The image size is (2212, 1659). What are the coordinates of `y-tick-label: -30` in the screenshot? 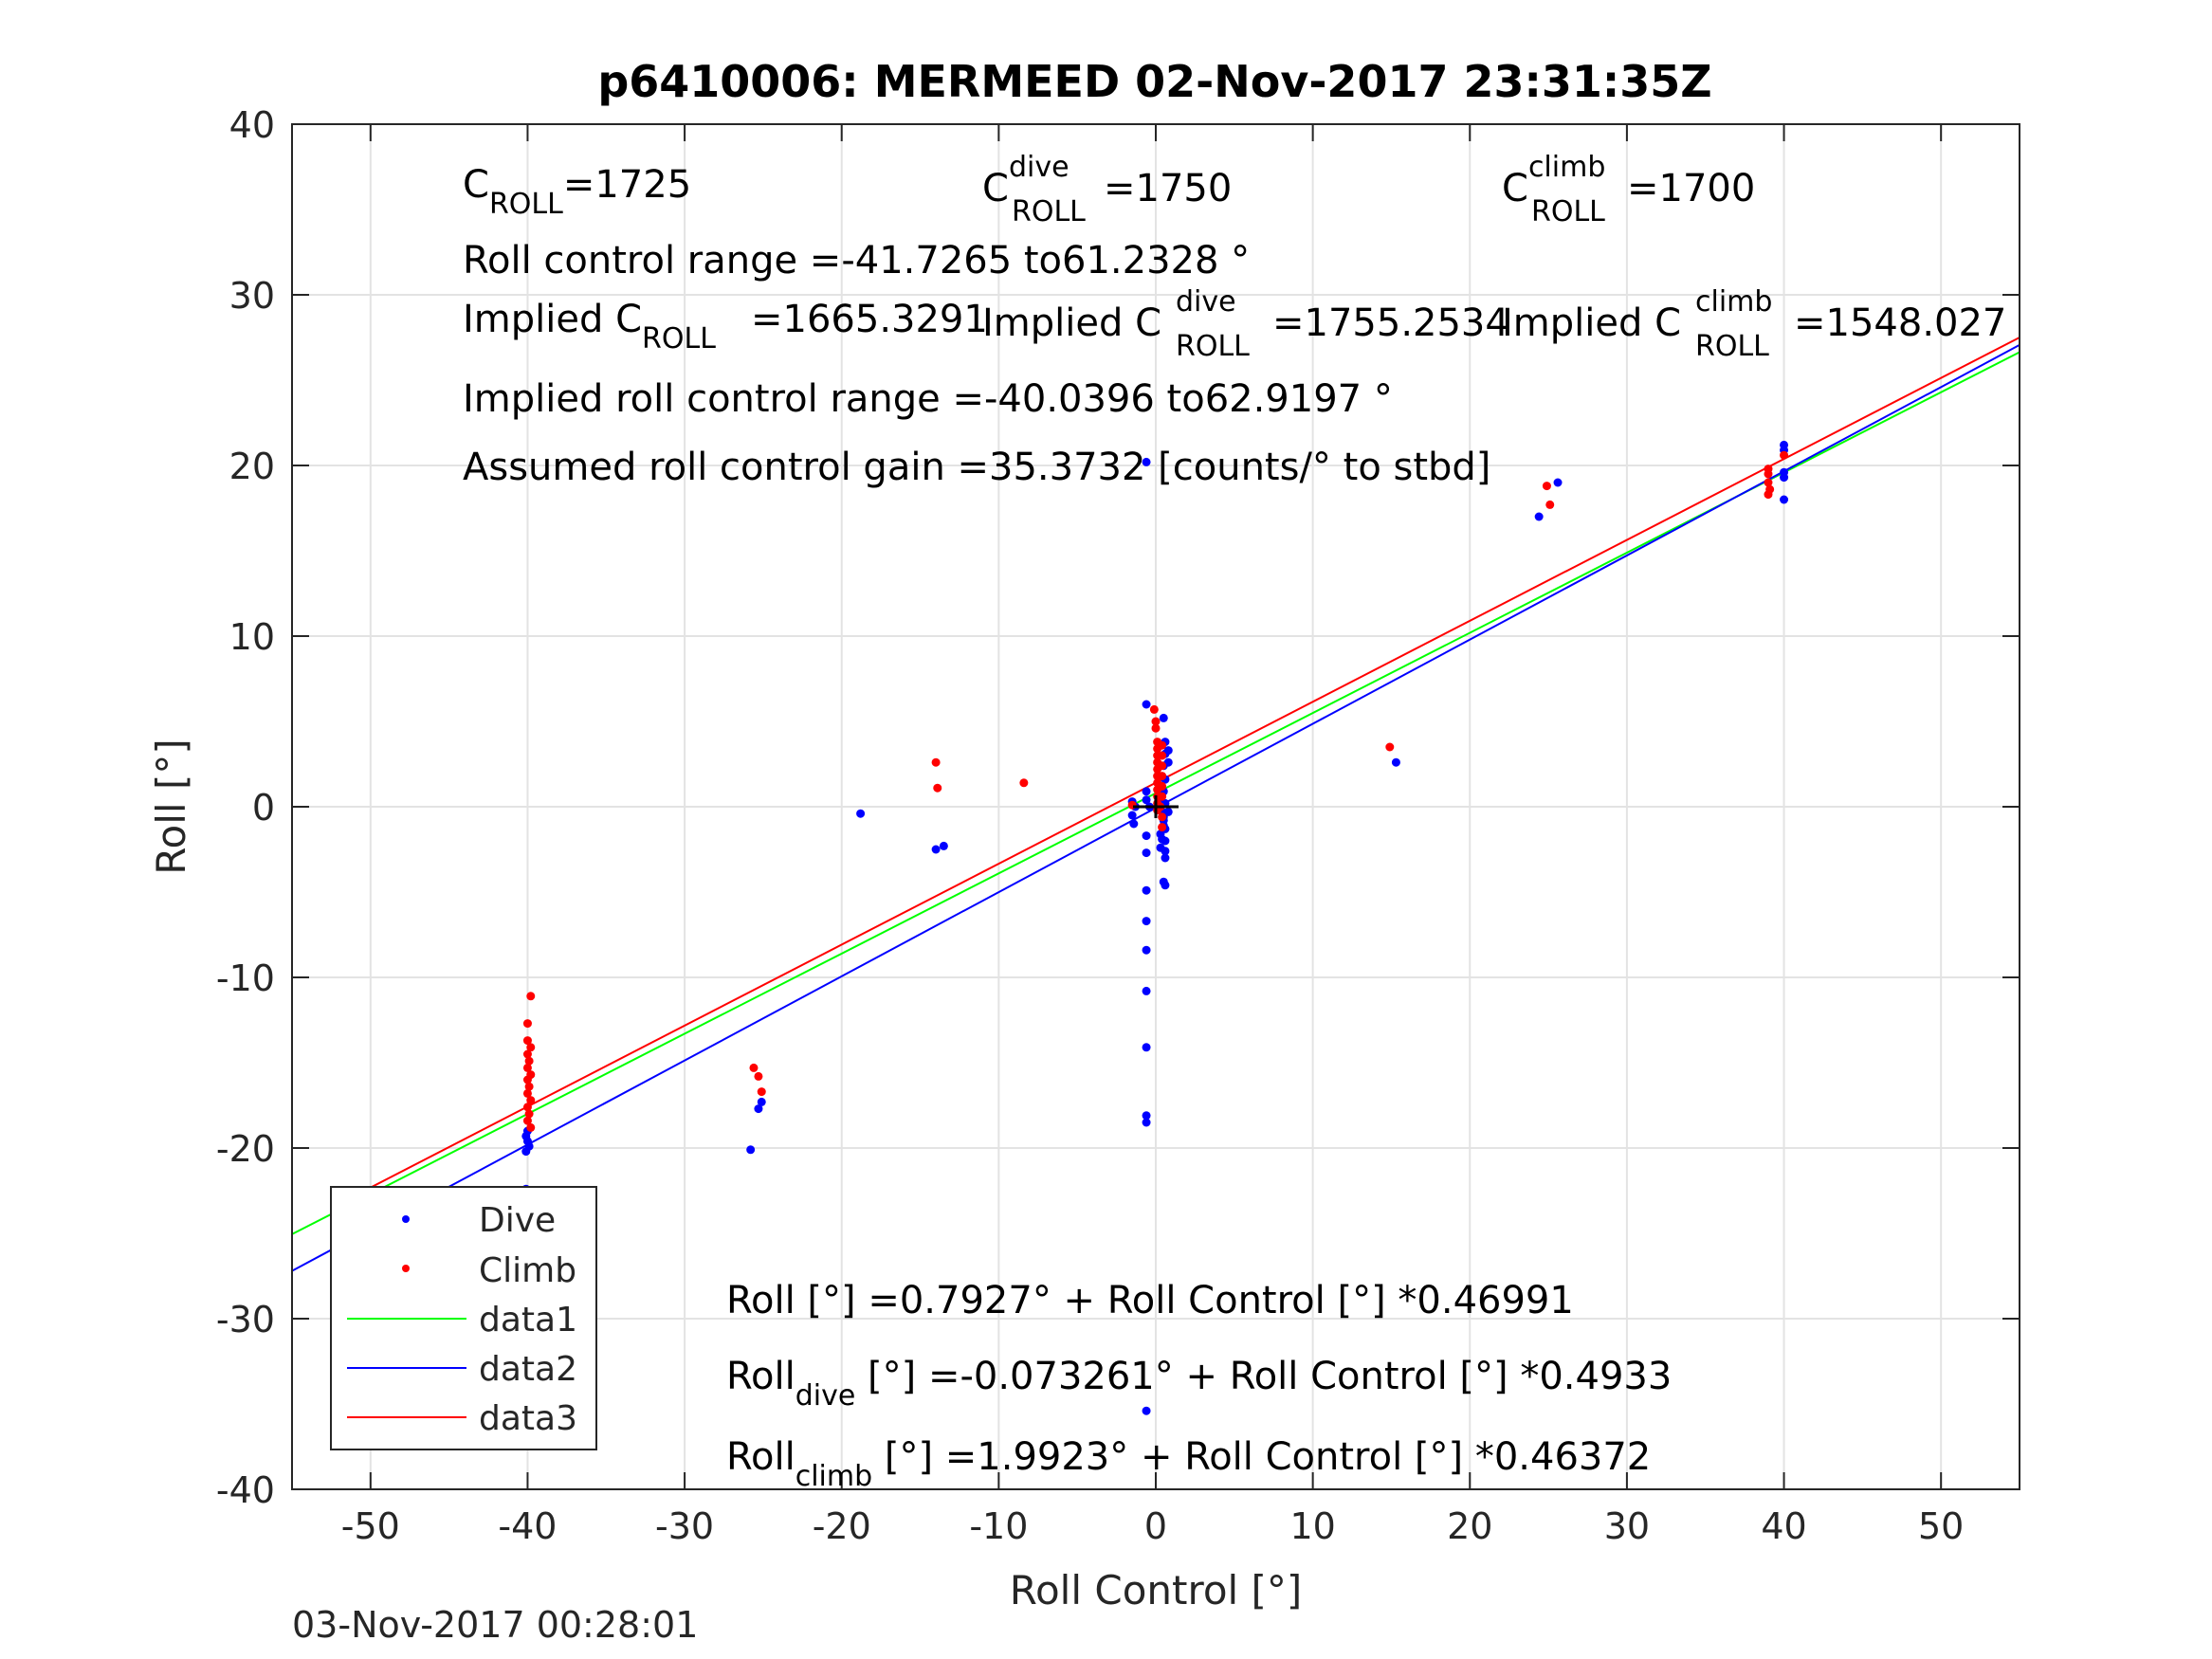 It's located at (245, 1319).